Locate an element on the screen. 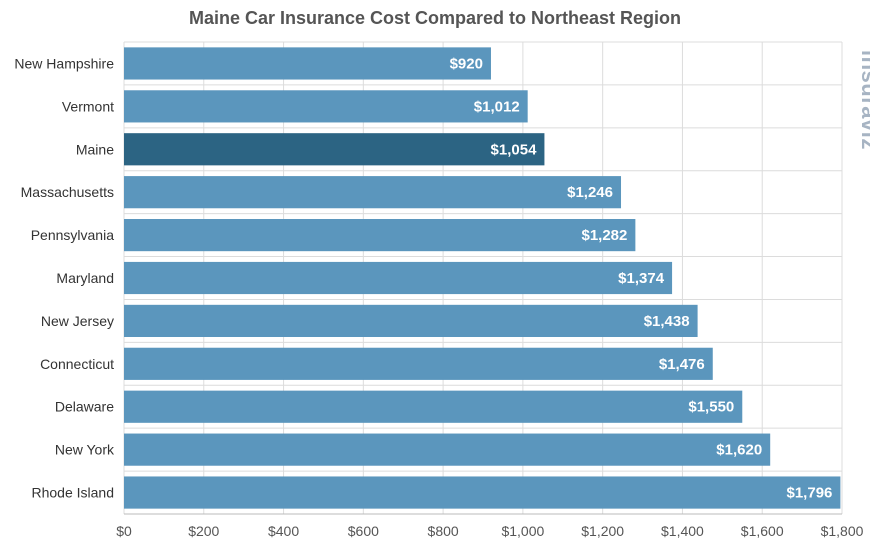 This screenshot has height=550, width=870. data-label: $1,476 is located at coordinates (682, 364).